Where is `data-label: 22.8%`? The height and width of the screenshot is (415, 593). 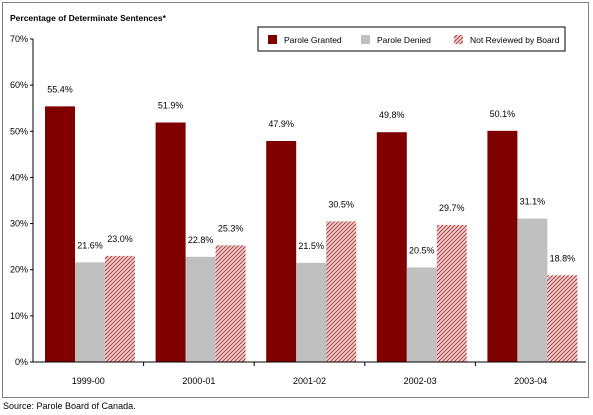 data-label: 22.8% is located at coordinates (201, 240).